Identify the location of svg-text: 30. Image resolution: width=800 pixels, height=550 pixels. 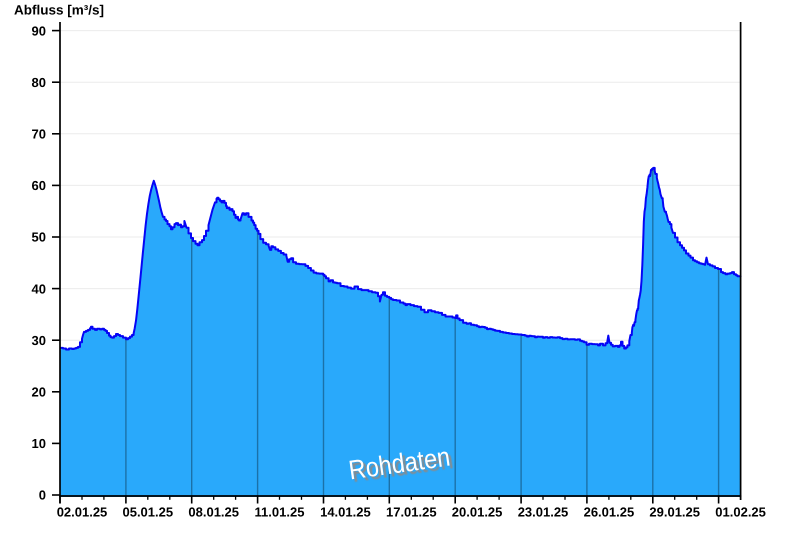
(39, 340).